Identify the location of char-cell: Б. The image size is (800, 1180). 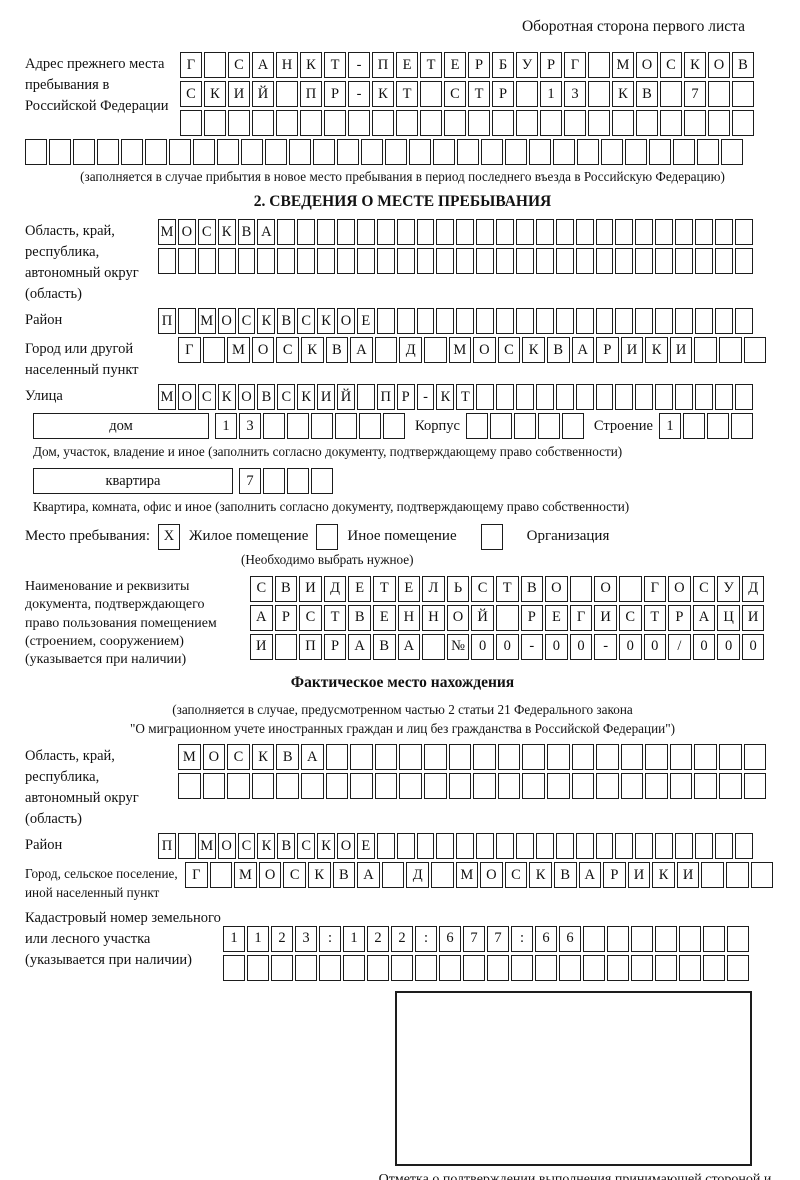
(503, 65).